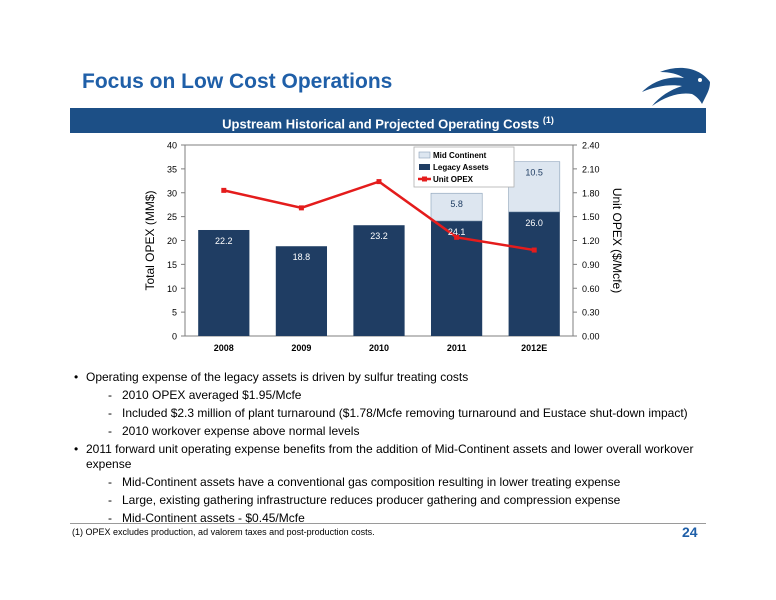 The width and height of the screenshot is (776, 600). Describe the element at coordinates (424, 155) in the screenshot. I see `legend-swatch-mid-continent` at that location.